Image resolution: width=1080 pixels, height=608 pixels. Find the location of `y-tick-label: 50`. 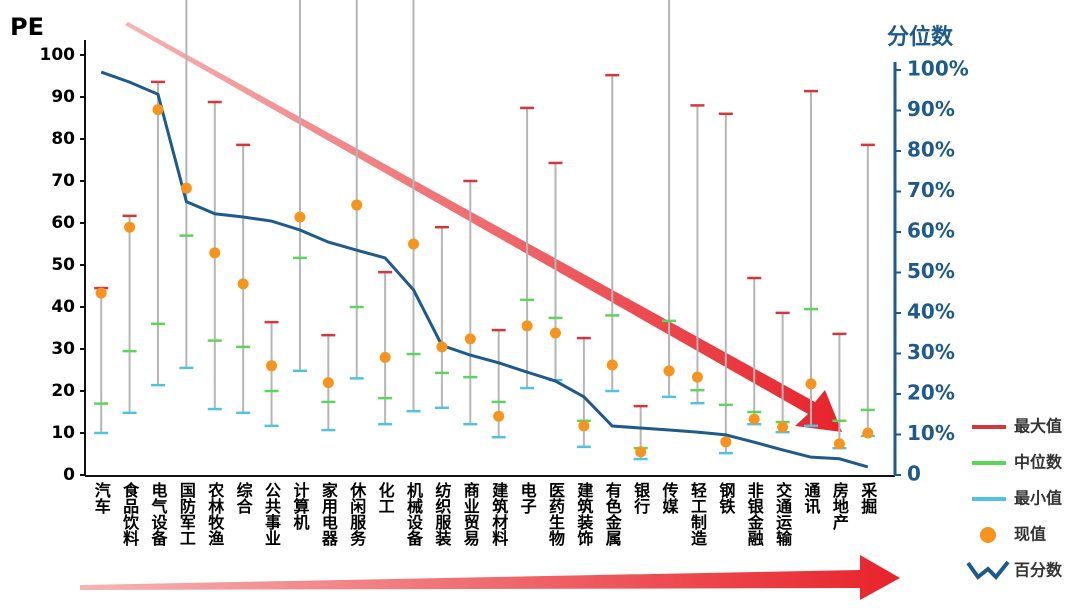

y-tick-label: 50 is located at coordinates (63, 265).